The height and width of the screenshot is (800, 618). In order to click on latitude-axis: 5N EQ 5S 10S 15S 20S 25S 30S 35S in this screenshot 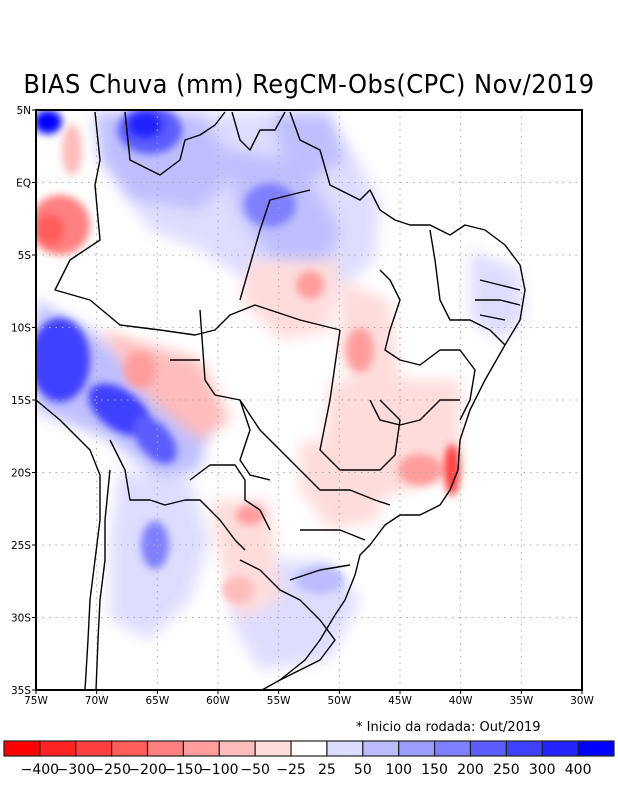, I will do `click(23, 401)`.